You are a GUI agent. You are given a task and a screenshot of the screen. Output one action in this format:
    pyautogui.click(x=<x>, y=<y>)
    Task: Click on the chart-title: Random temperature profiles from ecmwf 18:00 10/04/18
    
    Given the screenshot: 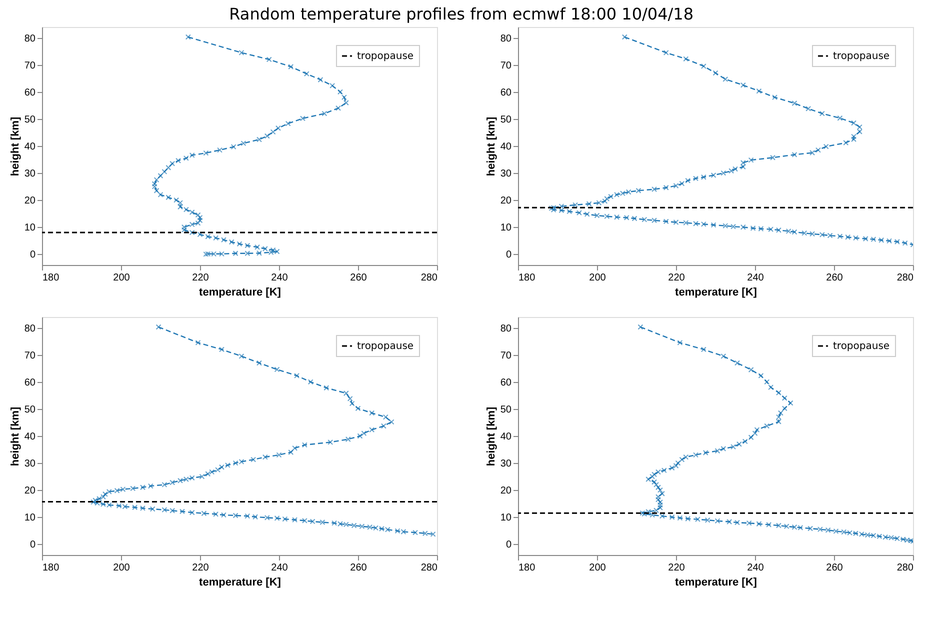 What is the action you would take?
    pyautogui.click(x=461, y=14)
    